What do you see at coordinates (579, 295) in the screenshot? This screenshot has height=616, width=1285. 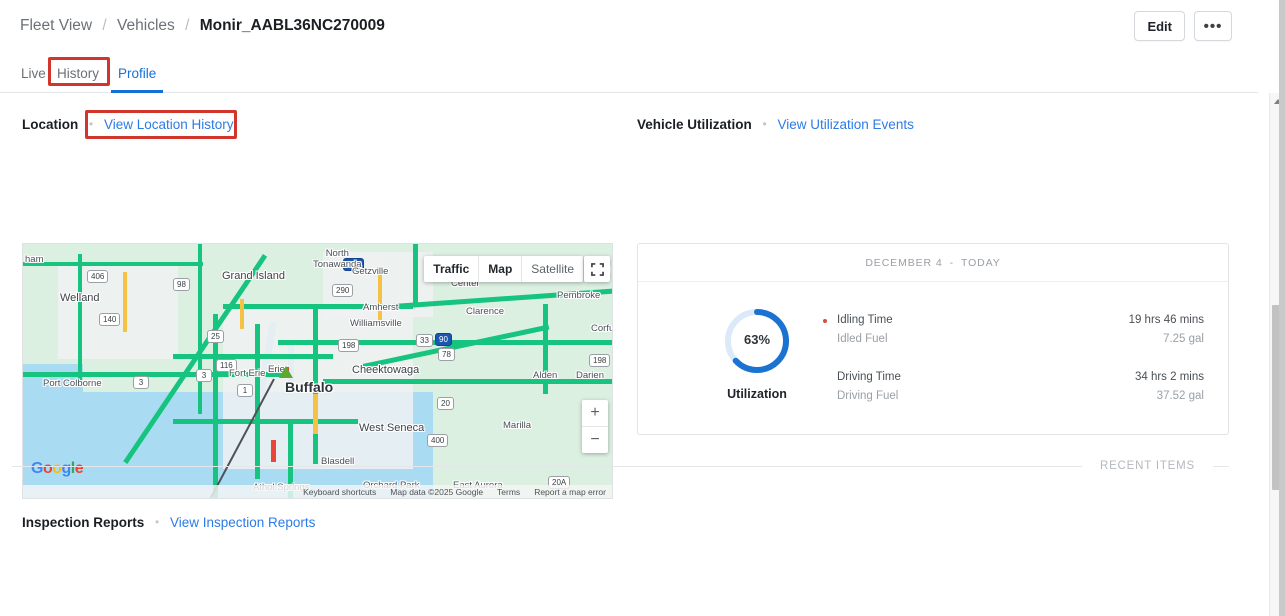 I see `map-label-pembroke: Pembroke` at bounding box center [579, 295].